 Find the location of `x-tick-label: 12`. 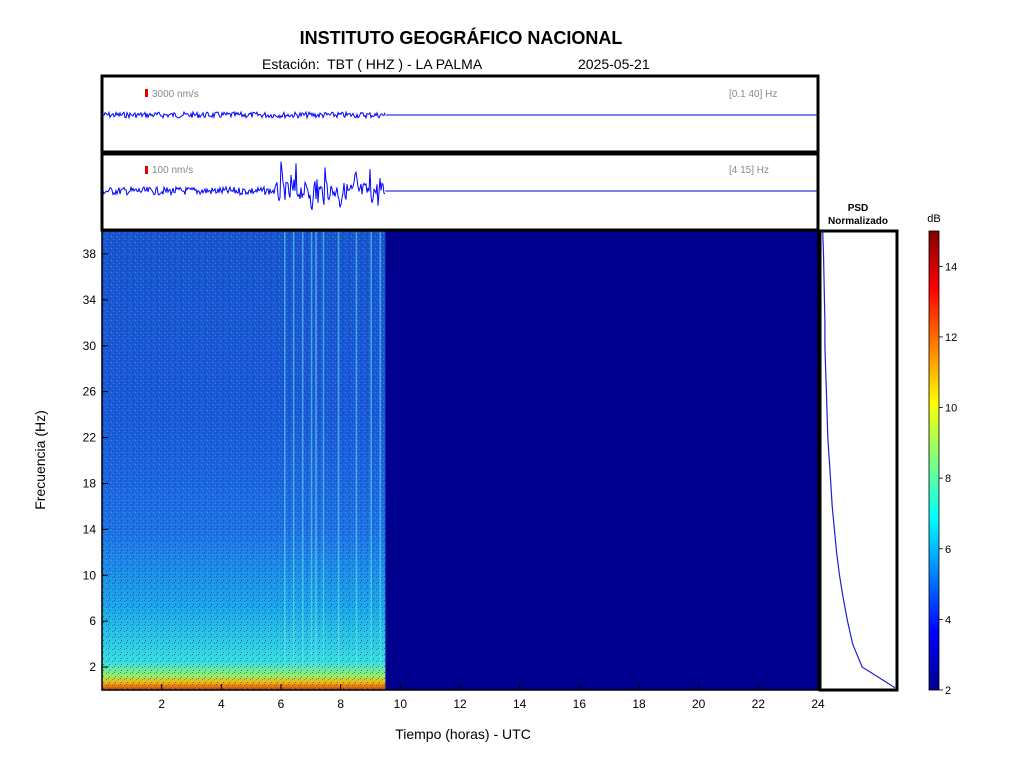

x-tick-label: 12 is located at coordinates (460, 704).